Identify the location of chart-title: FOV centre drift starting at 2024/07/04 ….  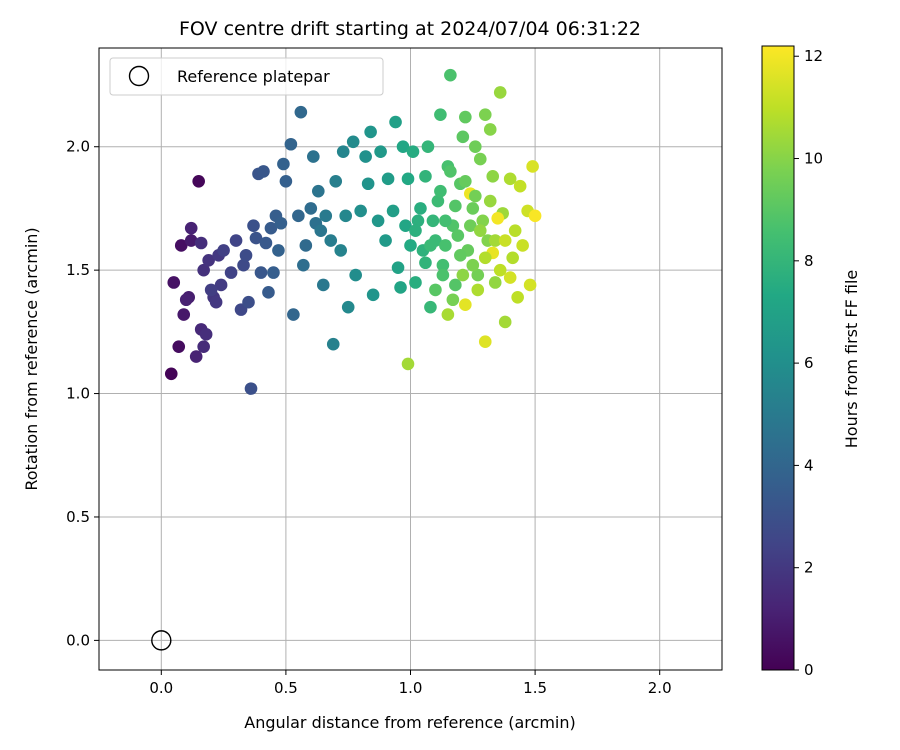
(410, 29).